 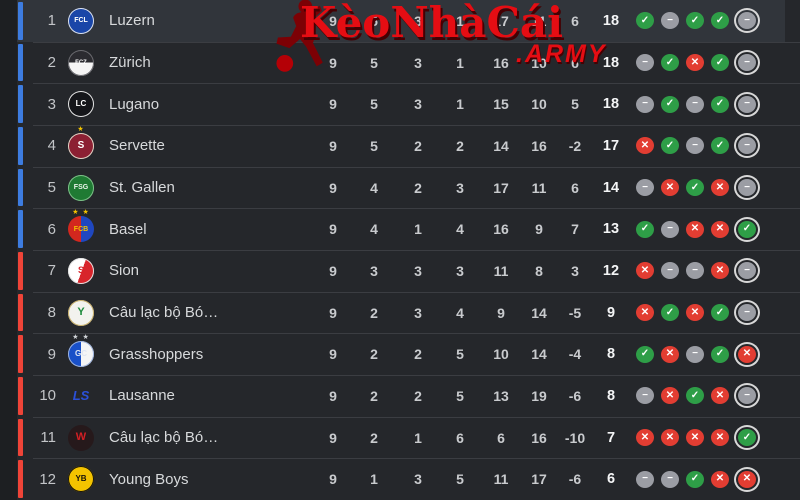 What do you see at coordinates (472, 63) in the screenshot?
I see `stats-group: 9 5 3 1 16 10 6 18` at bounding box center [472, 63].